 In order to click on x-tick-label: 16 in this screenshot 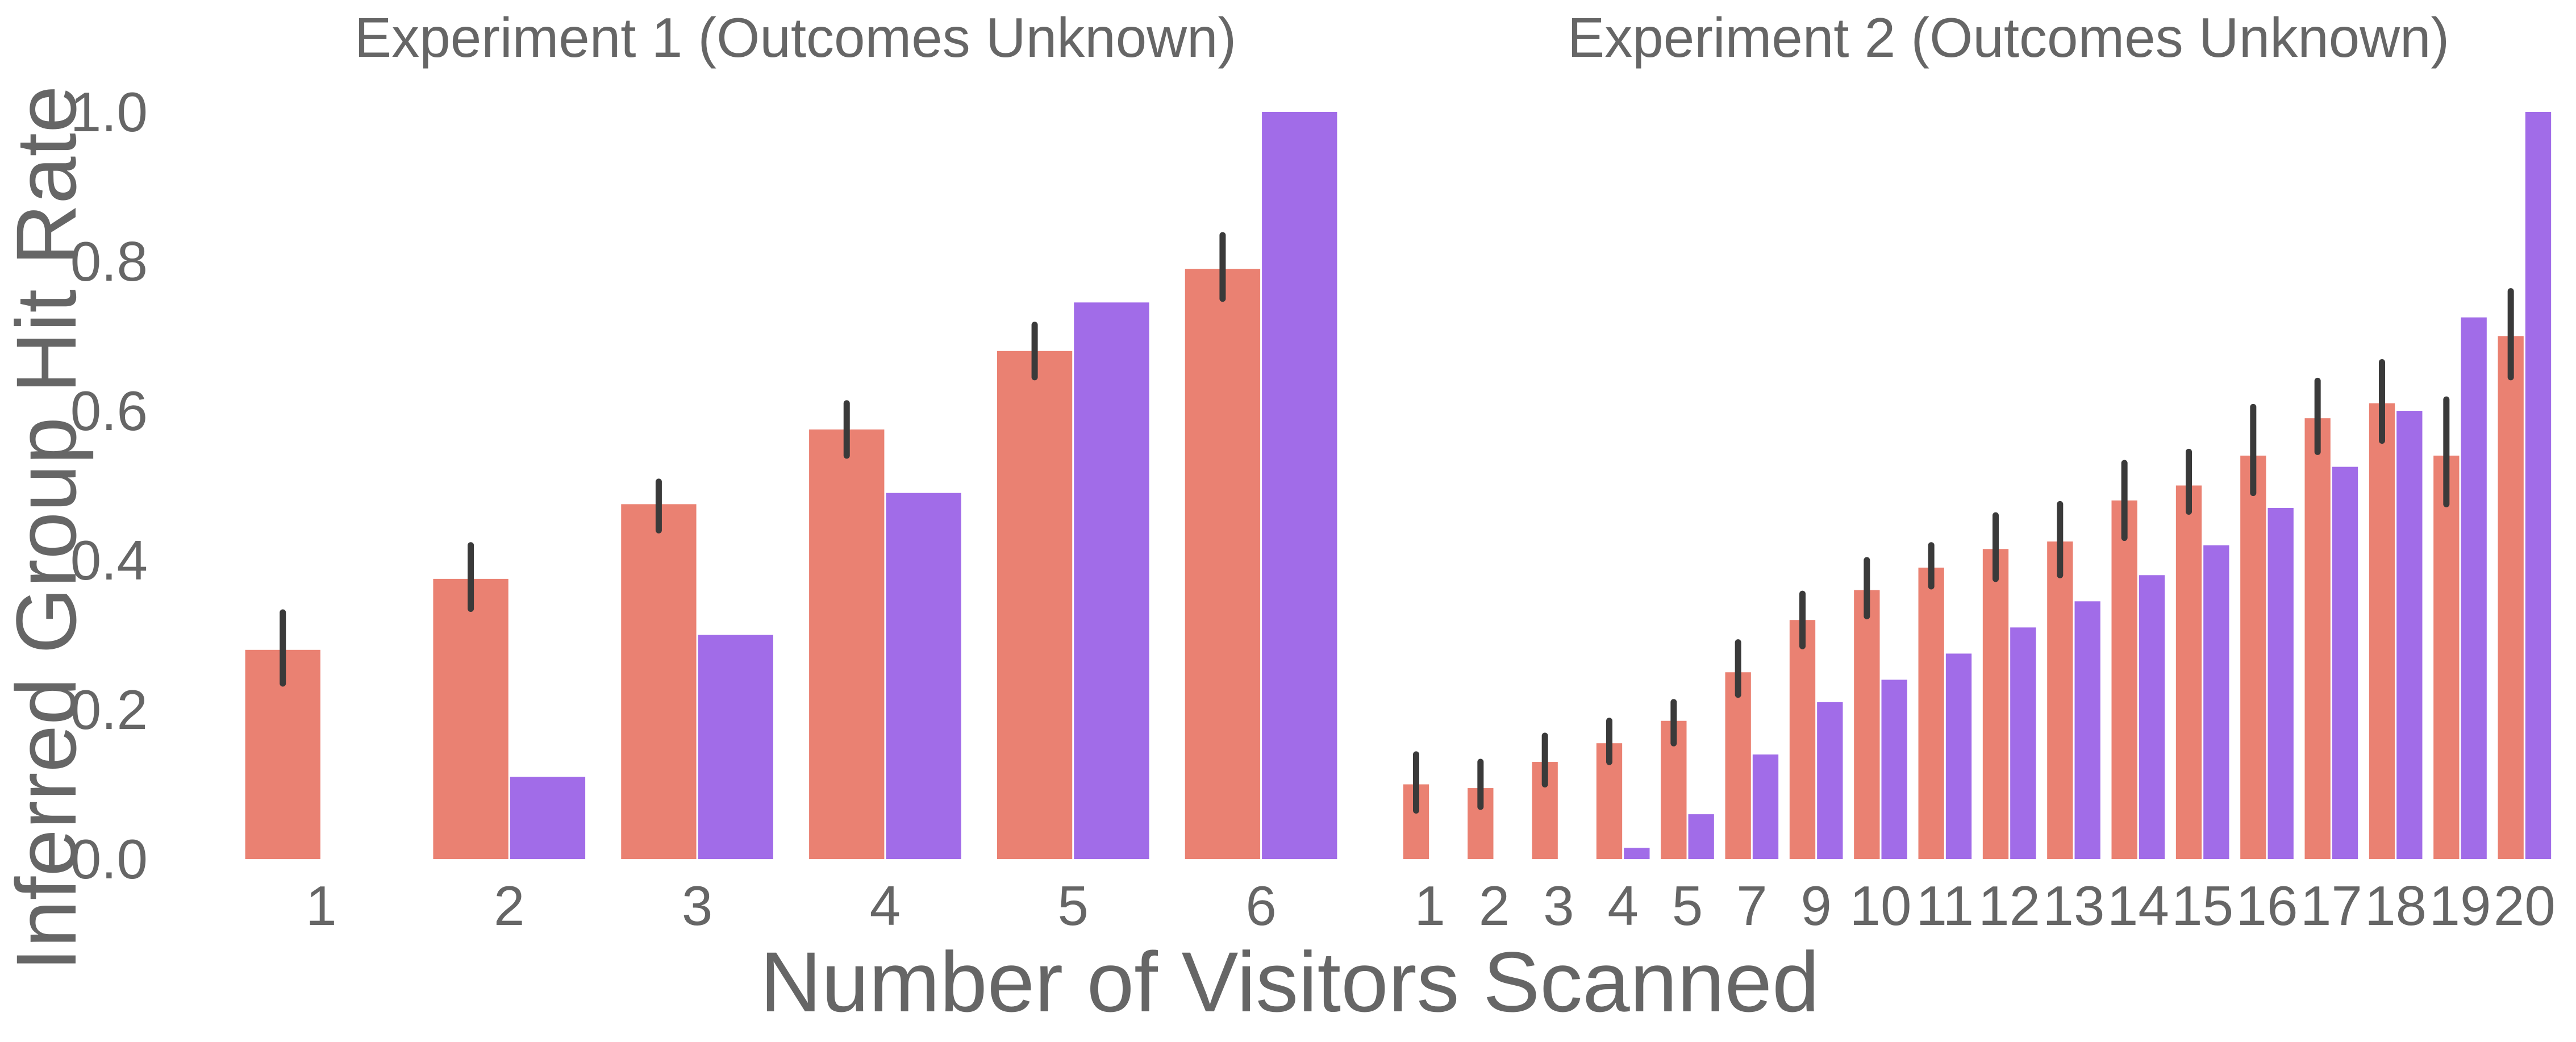, I will do `click(2267, 906)`.